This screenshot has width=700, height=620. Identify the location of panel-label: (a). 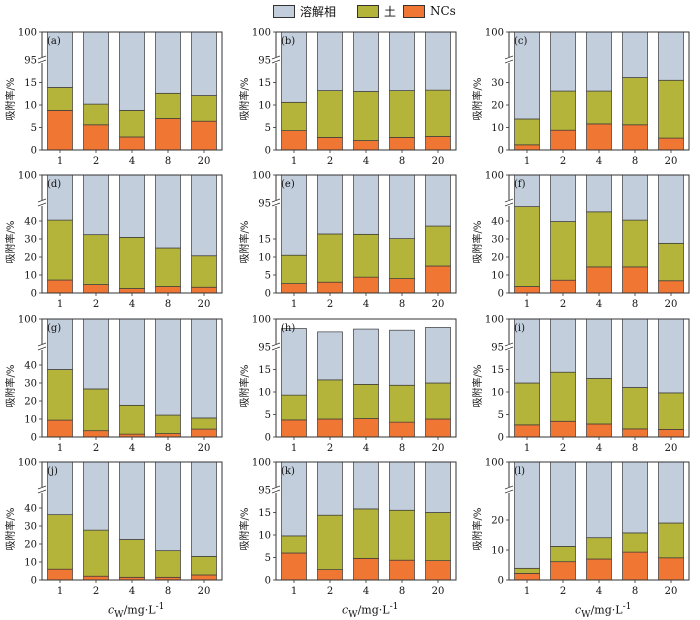
(54, 41).